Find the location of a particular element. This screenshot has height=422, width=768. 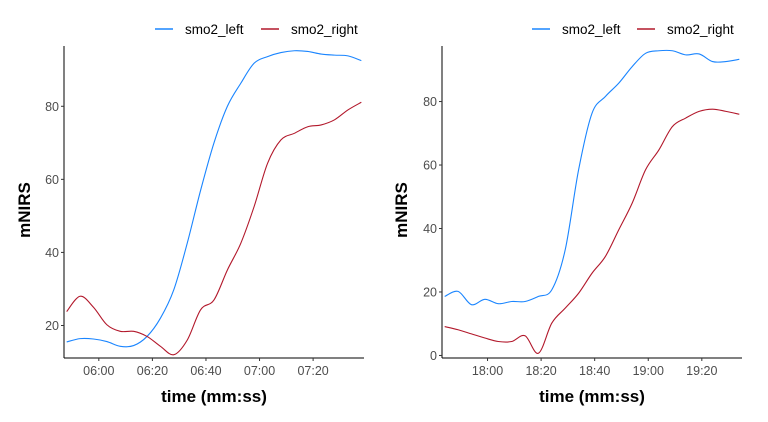

x-tick-label: 18:00 is located at coordinates (487, 371).